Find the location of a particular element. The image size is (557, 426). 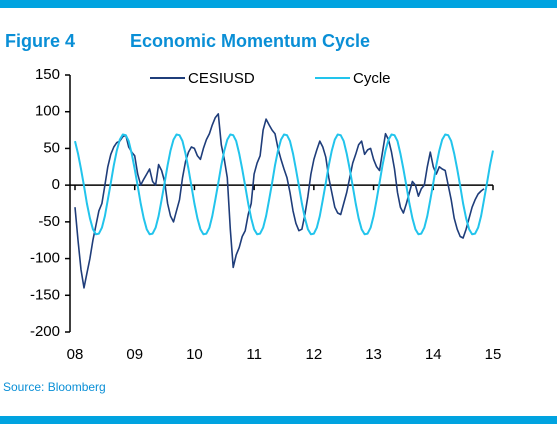

x-tick-label: 13 is located at coordinates (373, 354).